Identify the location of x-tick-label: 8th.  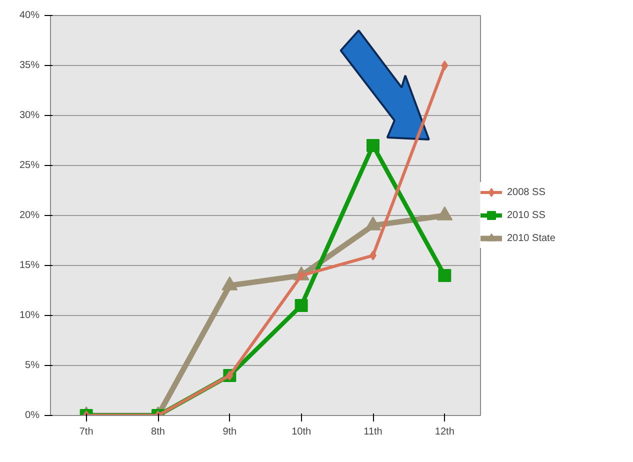
(158, 432).